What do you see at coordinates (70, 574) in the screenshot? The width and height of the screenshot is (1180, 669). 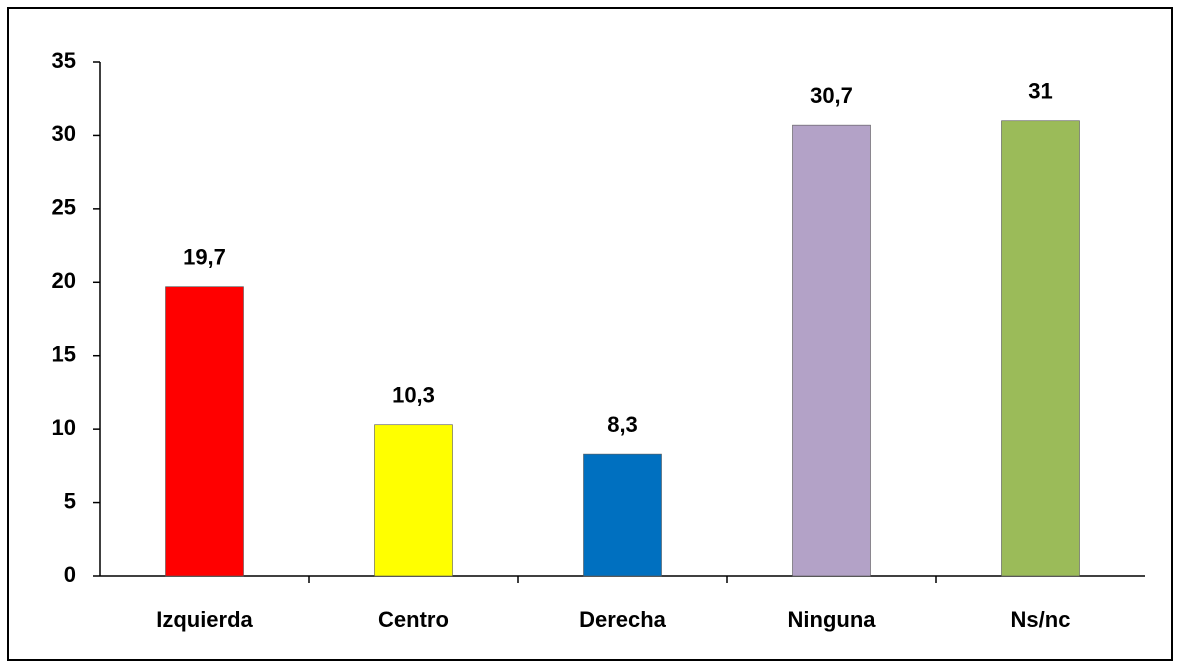 I see `y-tick-label: 0` at bounding box center [70, 574].